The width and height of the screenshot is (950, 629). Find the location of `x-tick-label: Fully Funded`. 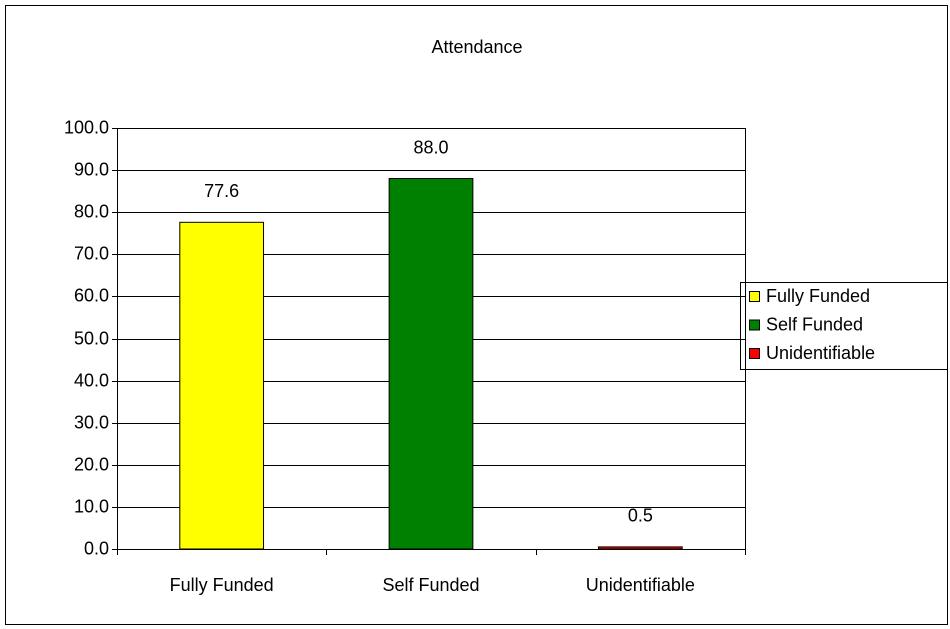

x-tick-label: Fully Funded is located at coordinates (222, 585).